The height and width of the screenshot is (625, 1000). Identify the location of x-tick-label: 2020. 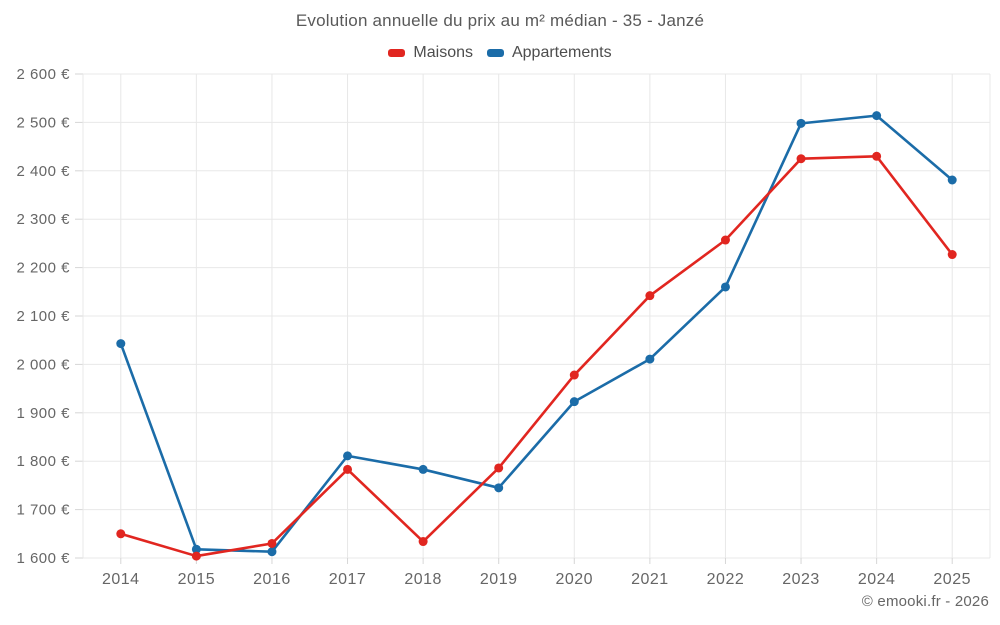
(574, 579).